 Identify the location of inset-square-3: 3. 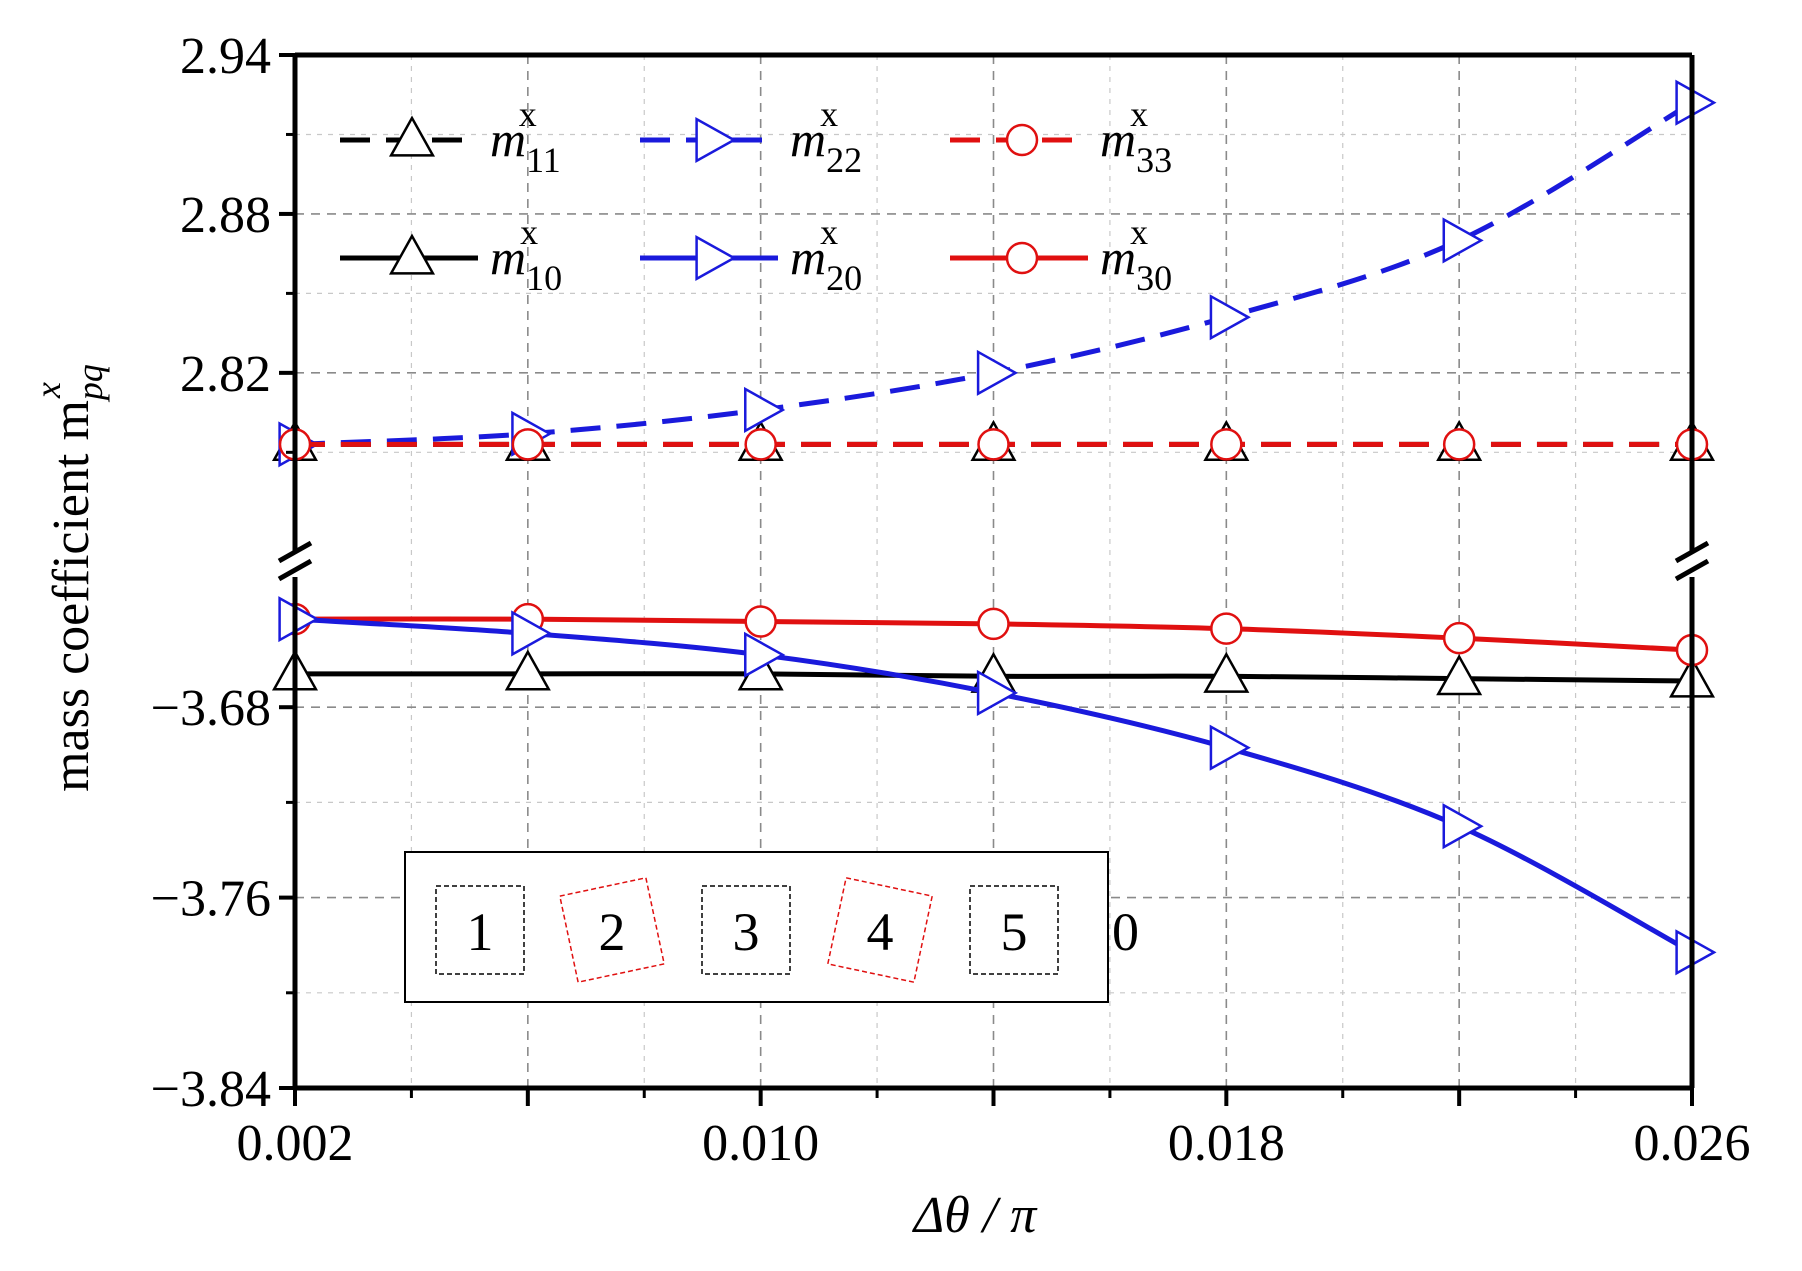
(746, 930).